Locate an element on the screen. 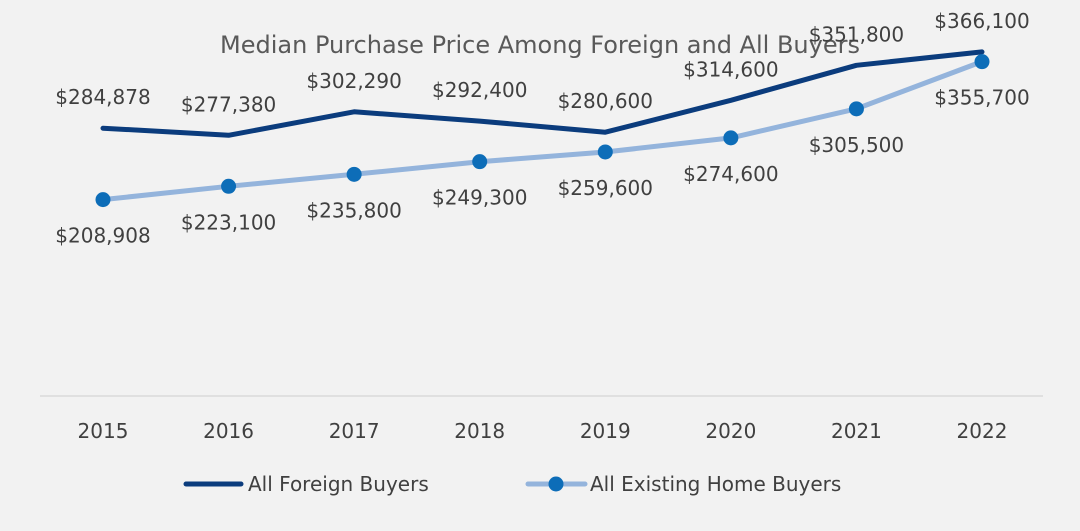  existing-buyers-data-label: $208,908 is located at coordinates (102, 236).